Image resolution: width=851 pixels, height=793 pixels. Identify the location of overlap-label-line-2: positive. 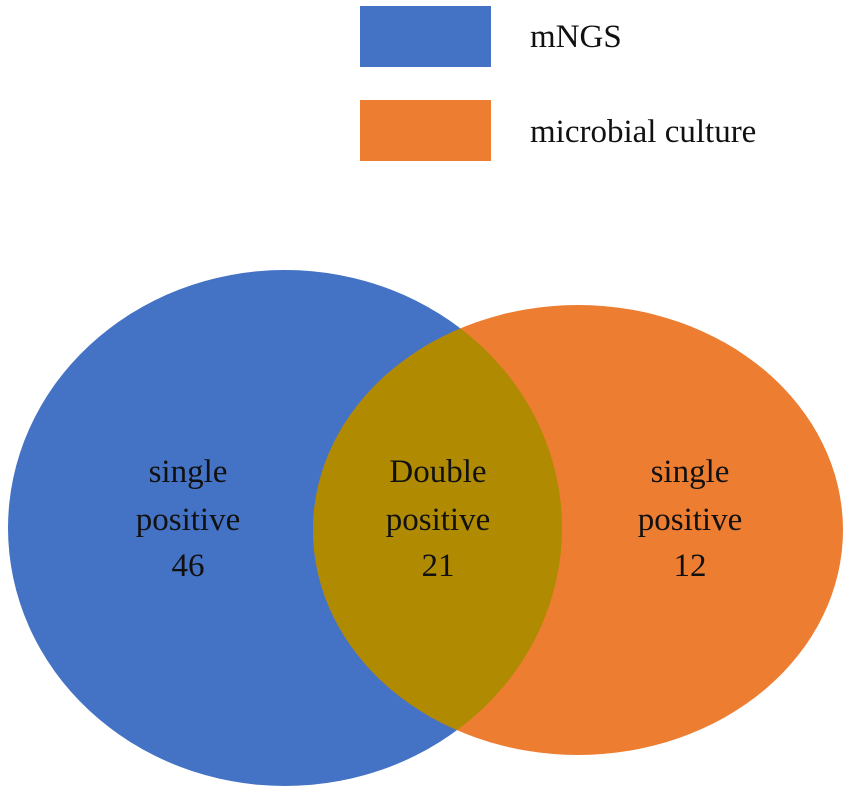
(438, 520).